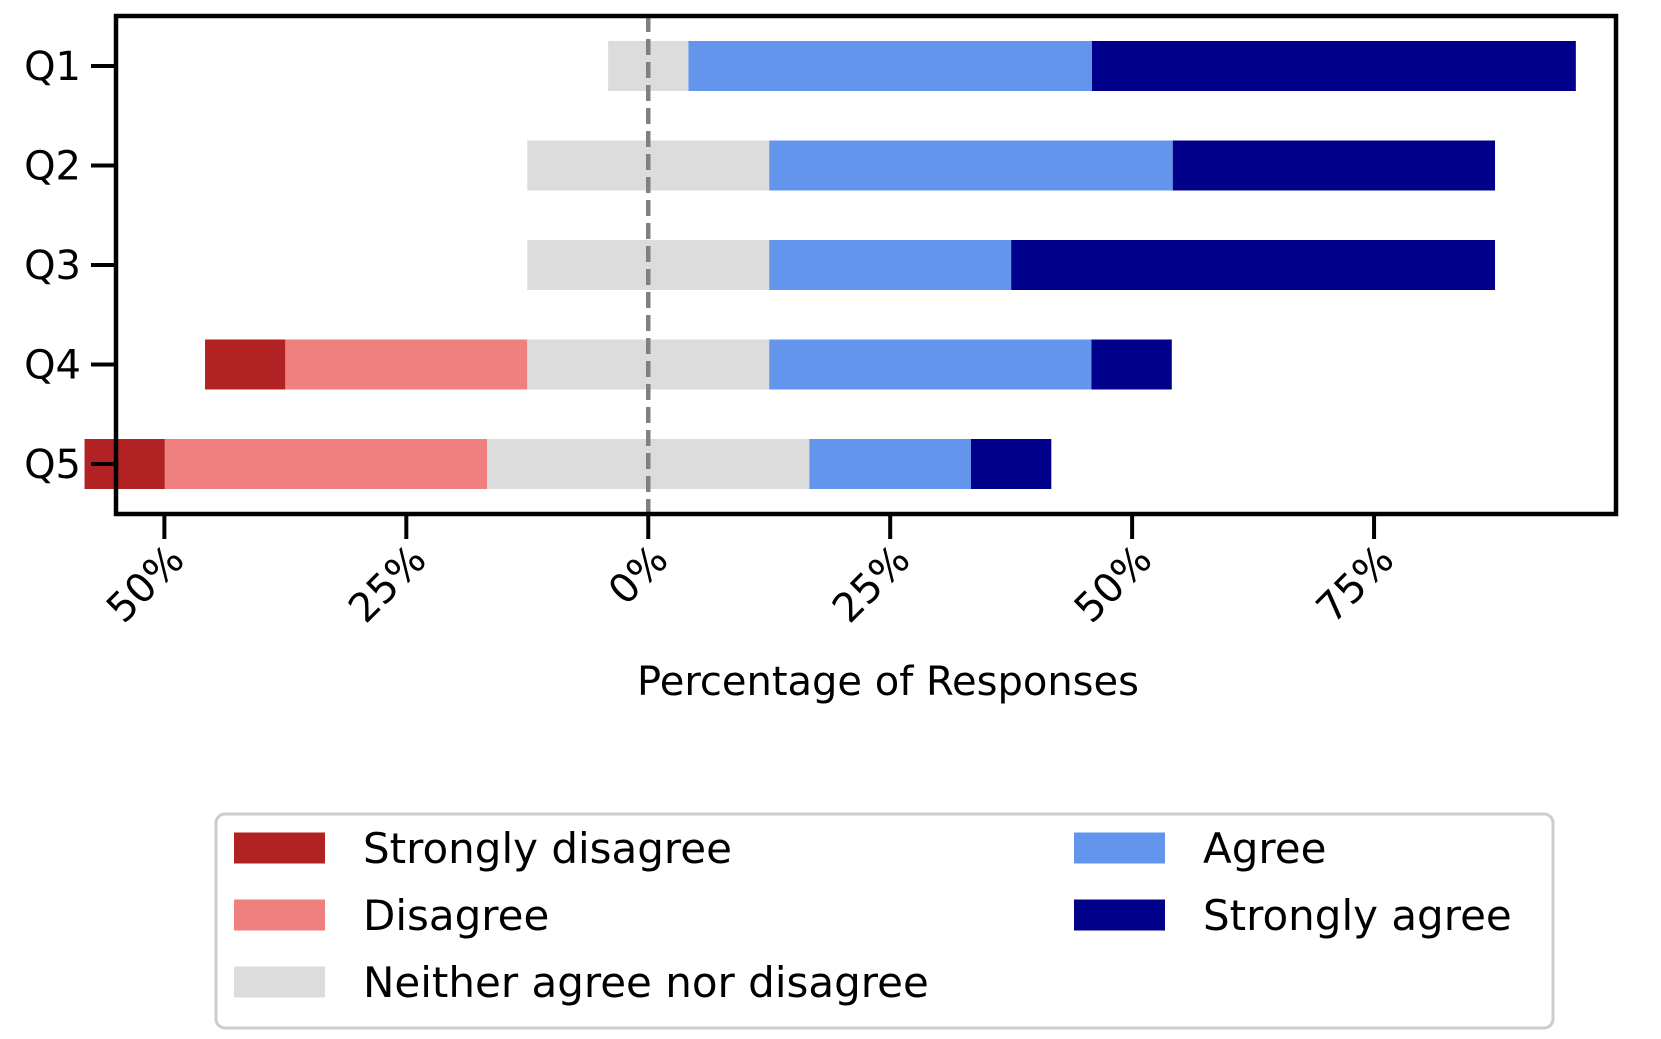 Image resolution: width=1661 pixels, height=1039 pixels. What do you see at coordinates (245, 364) in the screenshot?
I see `bar-q4-strongly-disagree` at bounding box center [245, 364].